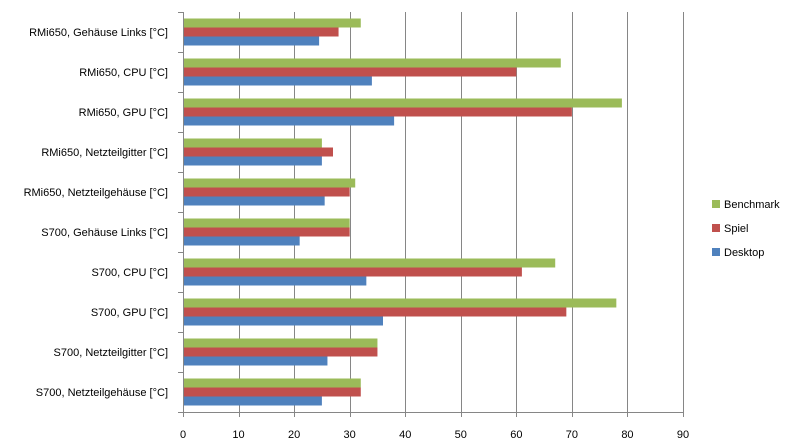 The height and width of the screenshot is (448, 789). Describe the element at coordinates (294, 435) in the screenshot. I see `x-tick-label: 20` at that location.